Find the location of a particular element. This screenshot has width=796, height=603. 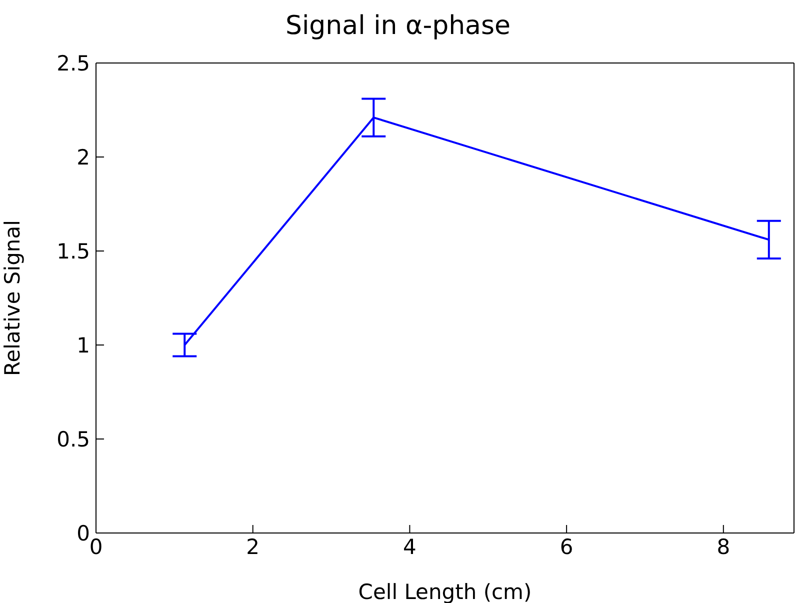

x-tick-label: 4 is located at coordinates (409, 546).